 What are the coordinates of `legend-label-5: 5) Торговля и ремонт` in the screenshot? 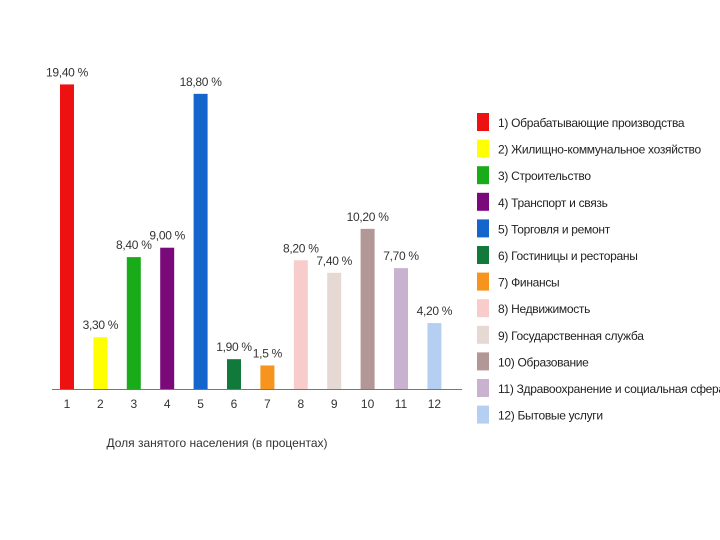 It's located at (554, 229).